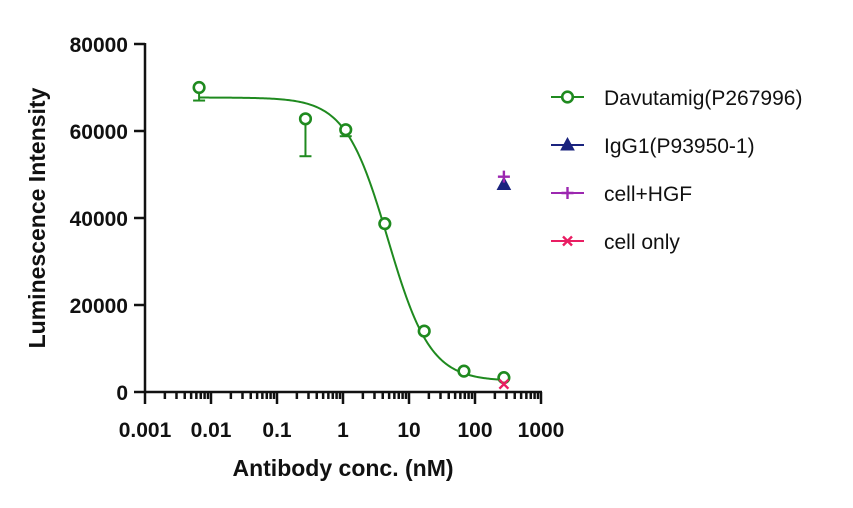 The width and height of the screenshot is (853, 508). I want to click on legend-item: cell only, so click(615, 242).